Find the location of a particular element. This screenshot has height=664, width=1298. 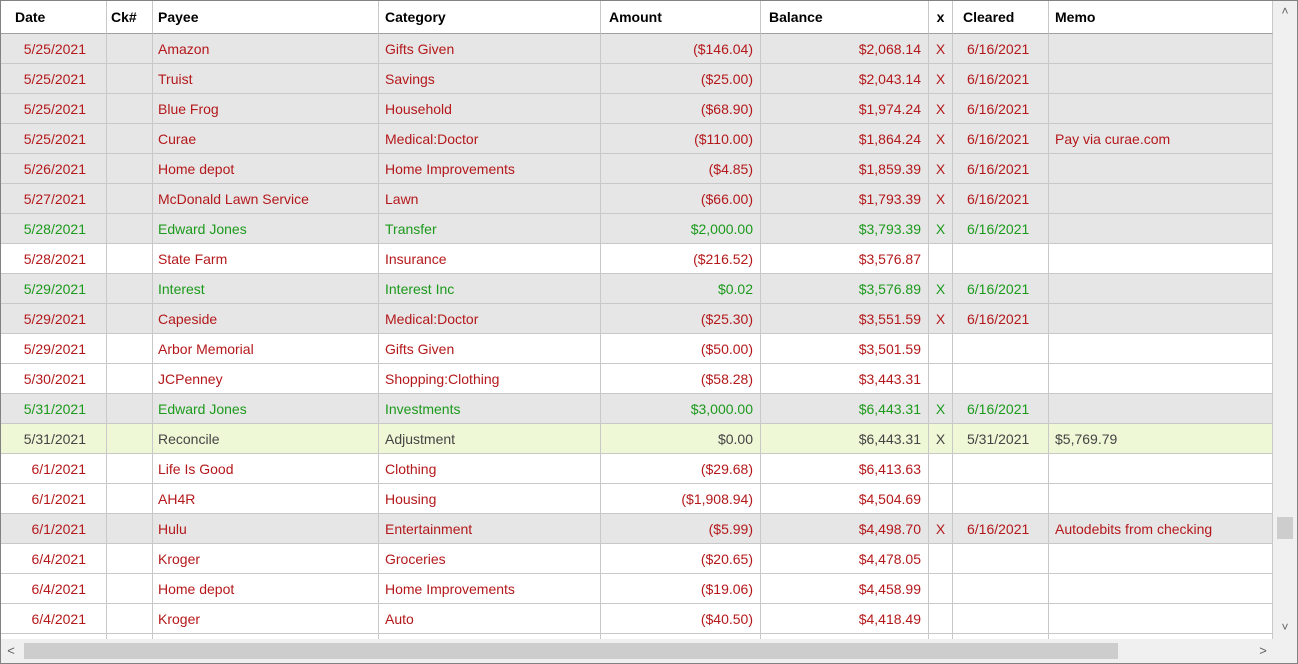

cell-balance: $3,576.89 is located at coordinates (845, 289).